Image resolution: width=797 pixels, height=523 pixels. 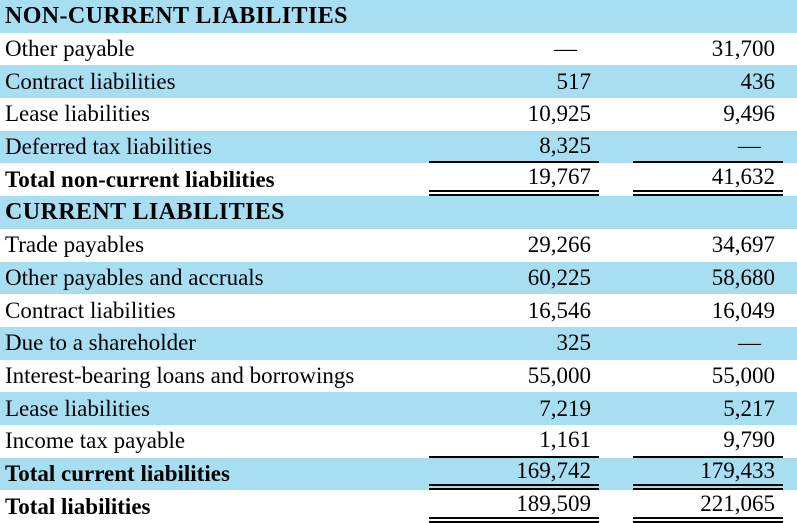 What do you see at coordinates (559, 277) in the screenshot?
I see `value-col1: 60,225` at bounding box center [559, 277].